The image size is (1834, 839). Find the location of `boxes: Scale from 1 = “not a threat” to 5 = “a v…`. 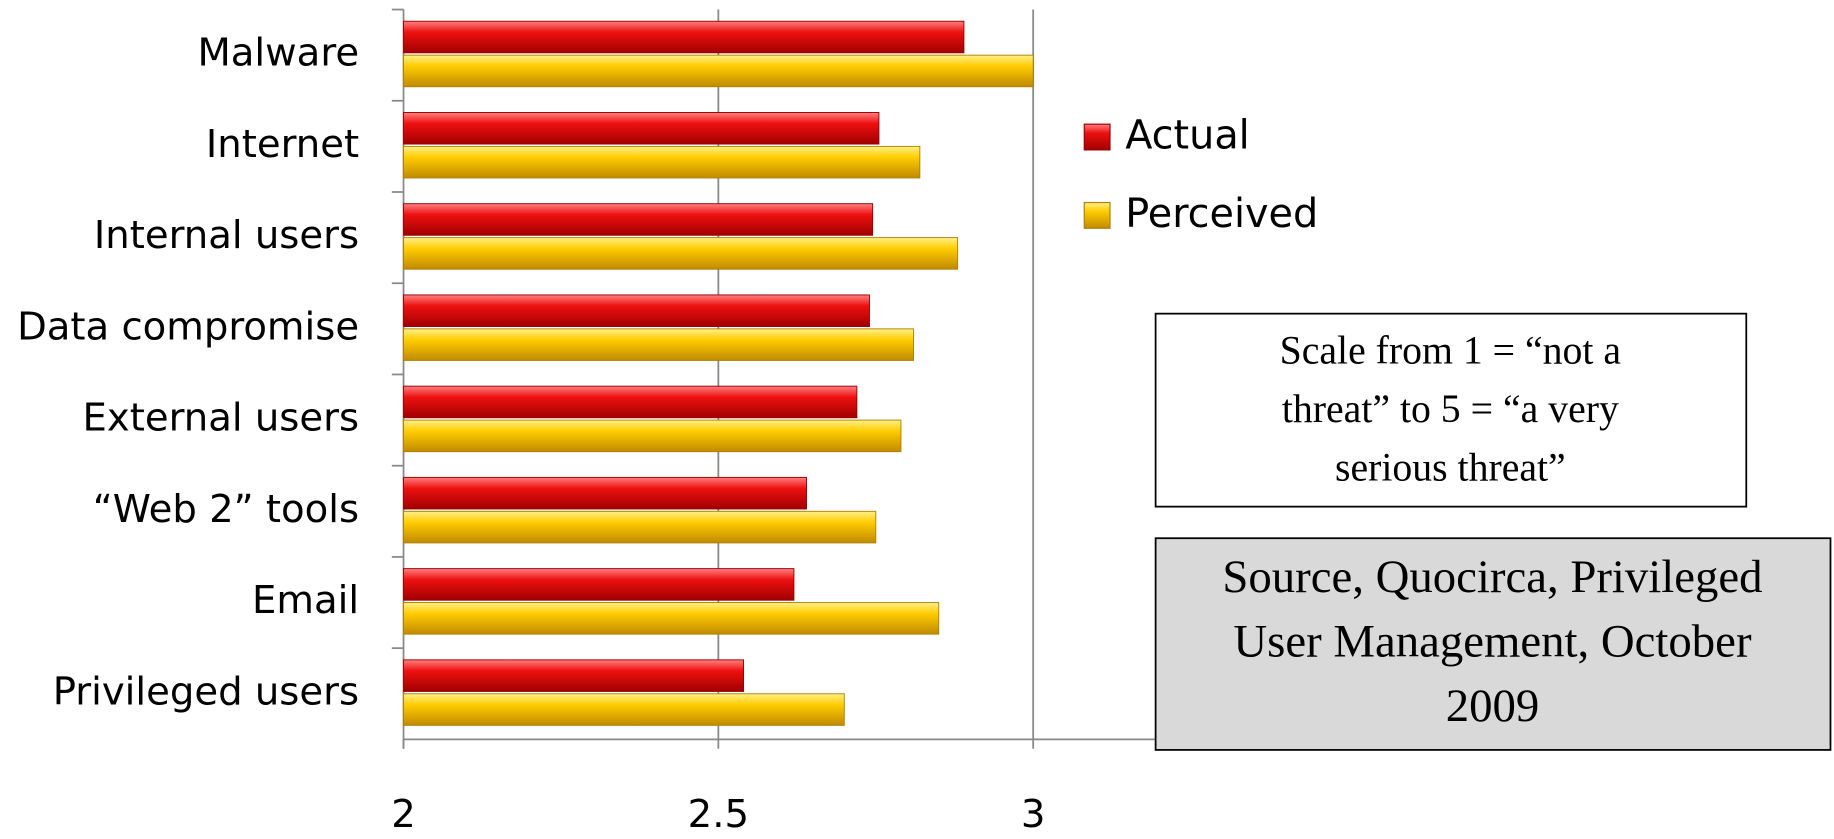

boxes: Scale from 1 = “not a threat” to 5 = “a v… is located at coordinates (1492, 530).